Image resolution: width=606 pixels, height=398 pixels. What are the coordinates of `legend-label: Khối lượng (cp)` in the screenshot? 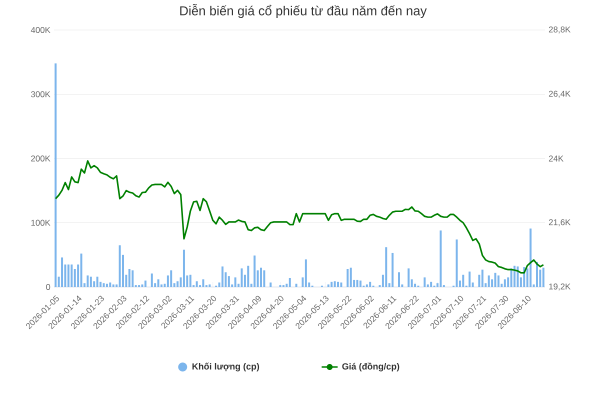 It's located at (226, 367).